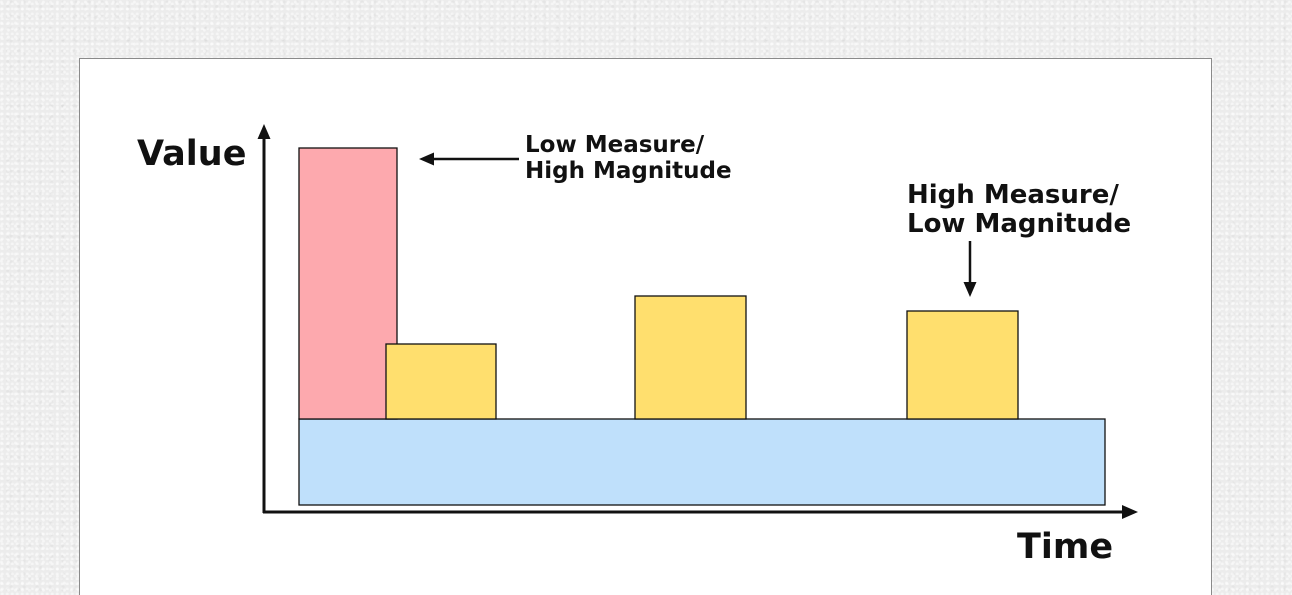 The image size is (1292, 595). I want to click on baseline-band, so click(702, 462).